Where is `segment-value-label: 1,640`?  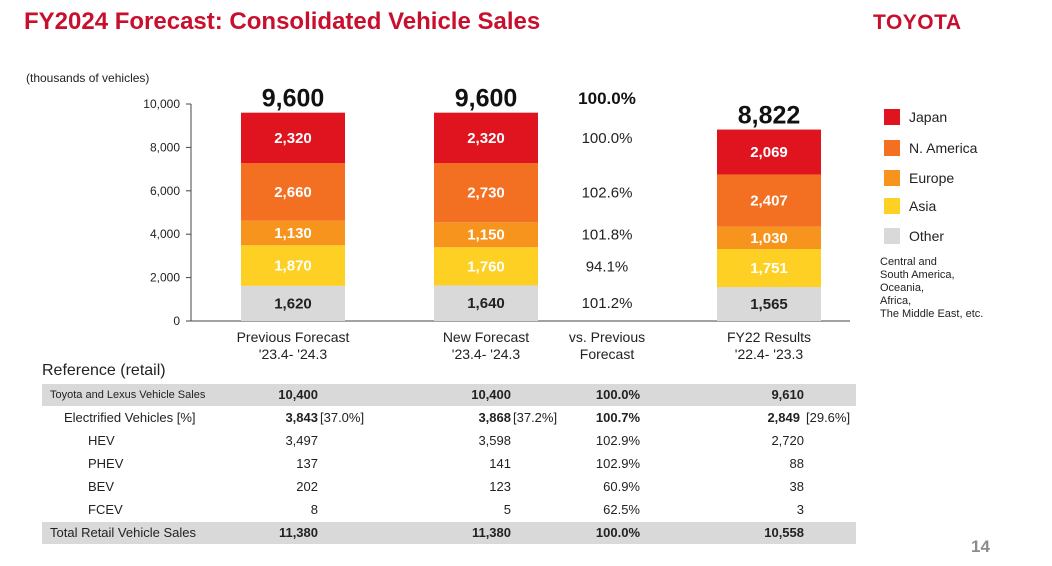 segment-value-label: 1,640 is located at coordinates (486, 303).